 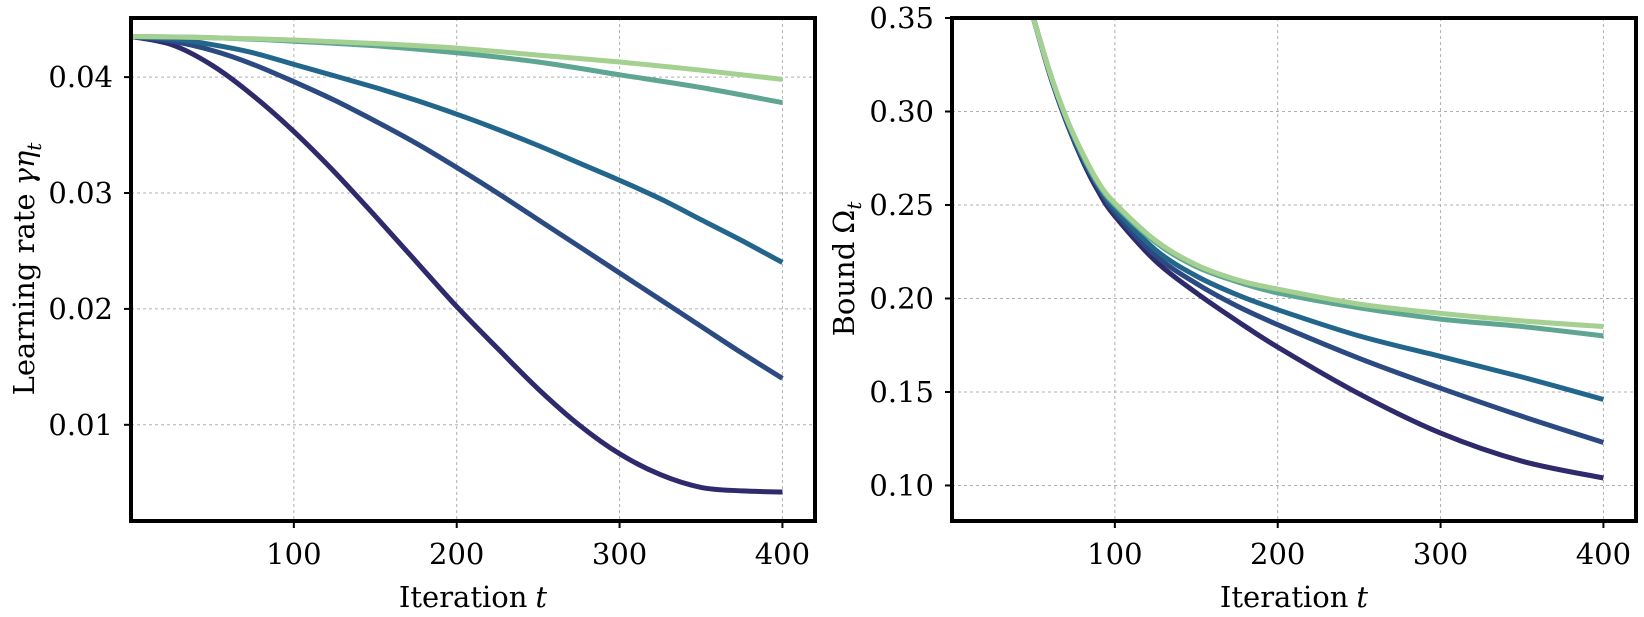 I want to click on y-tick-label: 0.30, so click(x=901, y=111).